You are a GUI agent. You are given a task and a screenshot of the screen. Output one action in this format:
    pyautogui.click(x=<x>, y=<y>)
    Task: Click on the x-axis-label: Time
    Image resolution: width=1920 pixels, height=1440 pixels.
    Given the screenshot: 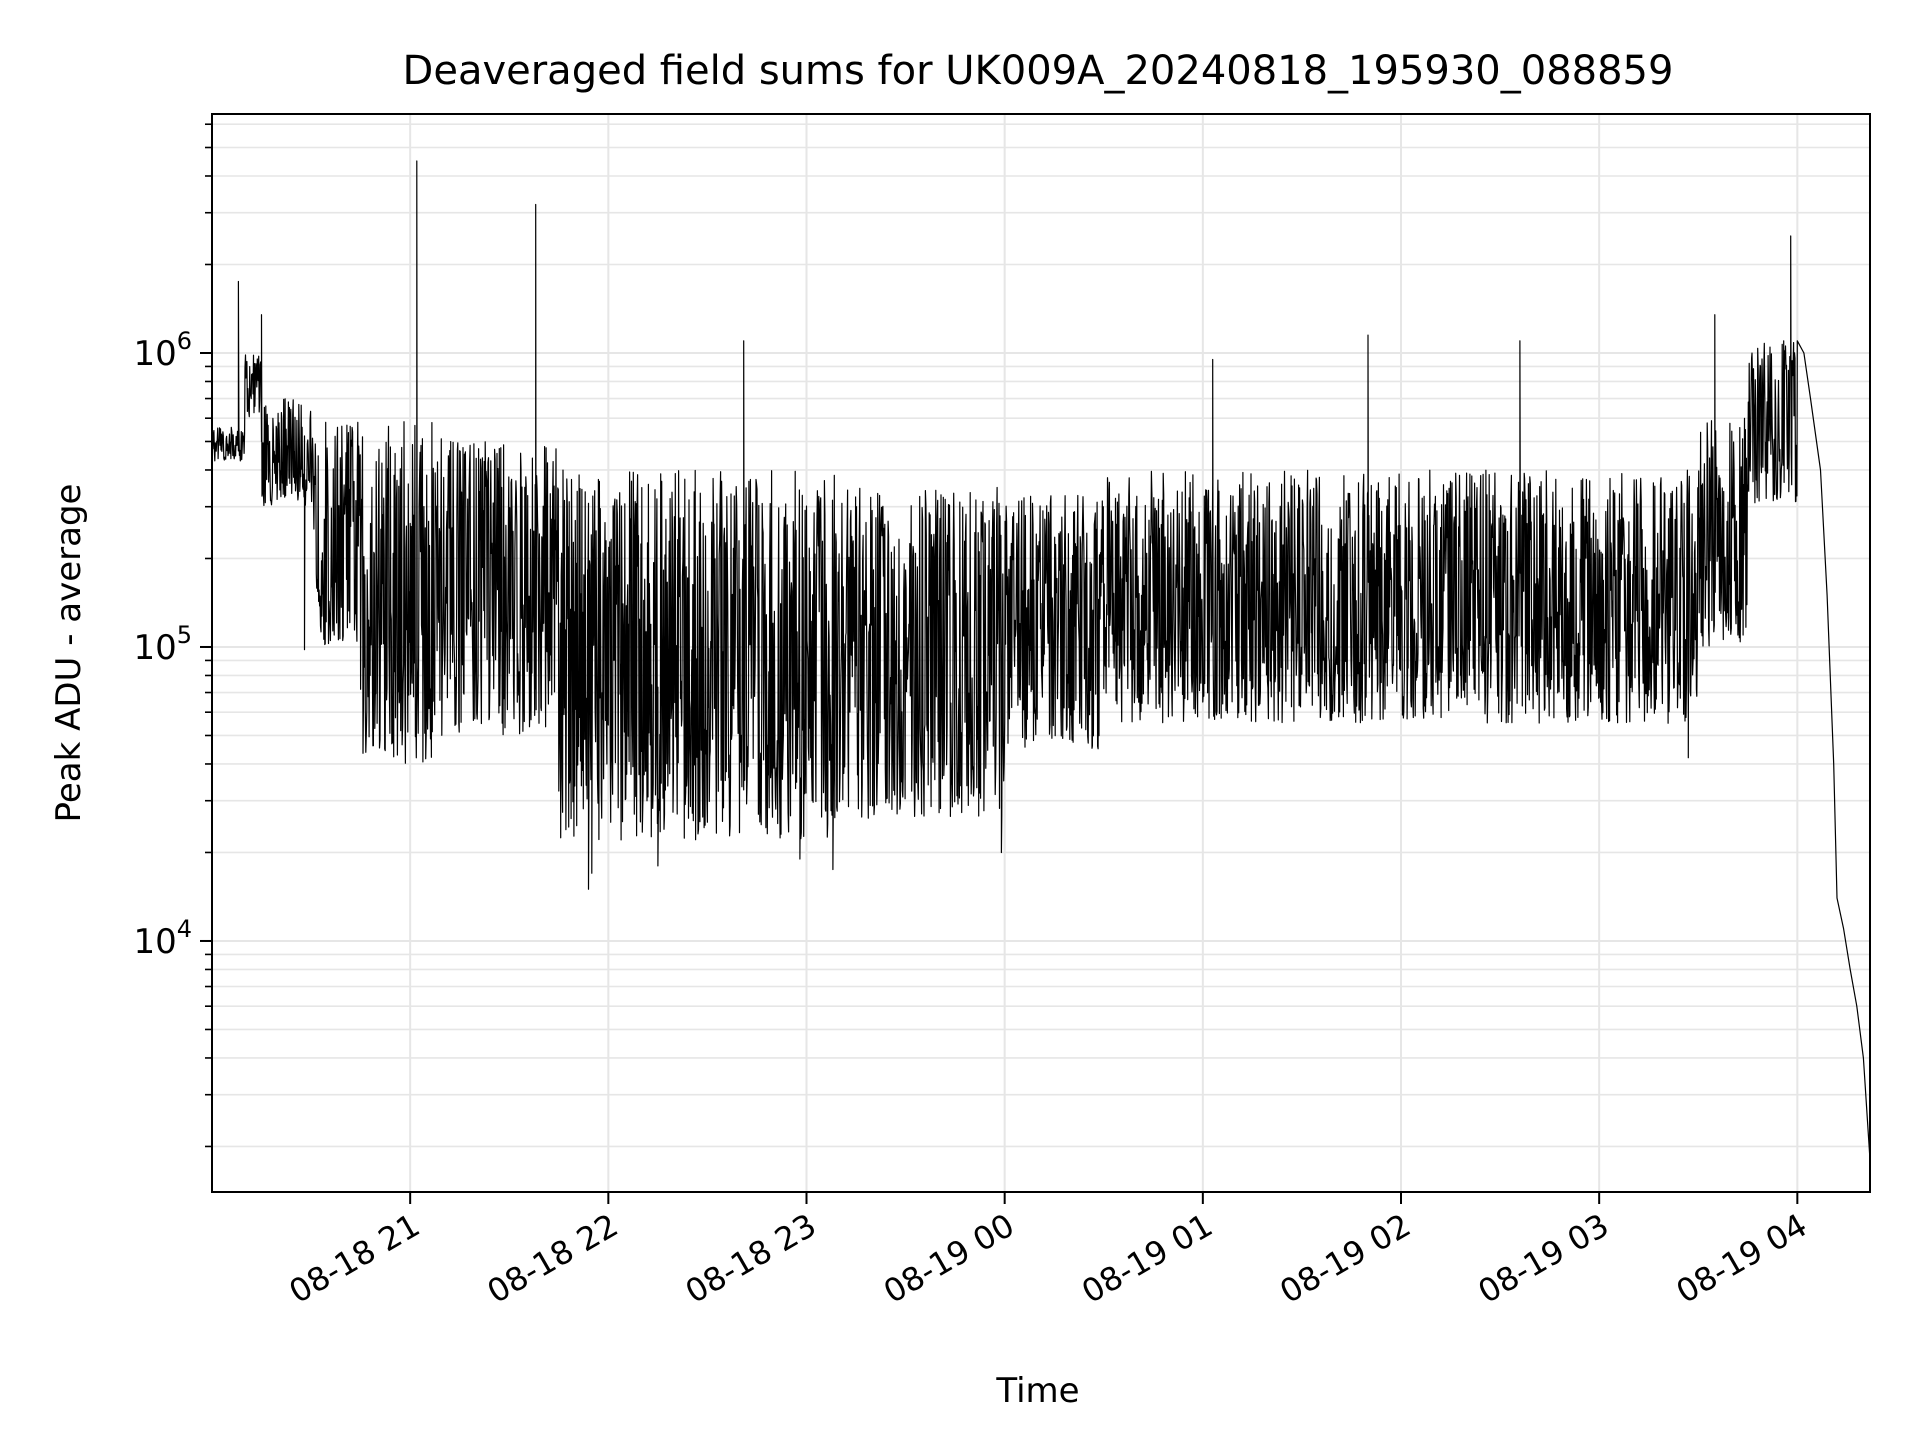 What is the action you would take?
    pyautogui.click(x=1037, y=1391)
    